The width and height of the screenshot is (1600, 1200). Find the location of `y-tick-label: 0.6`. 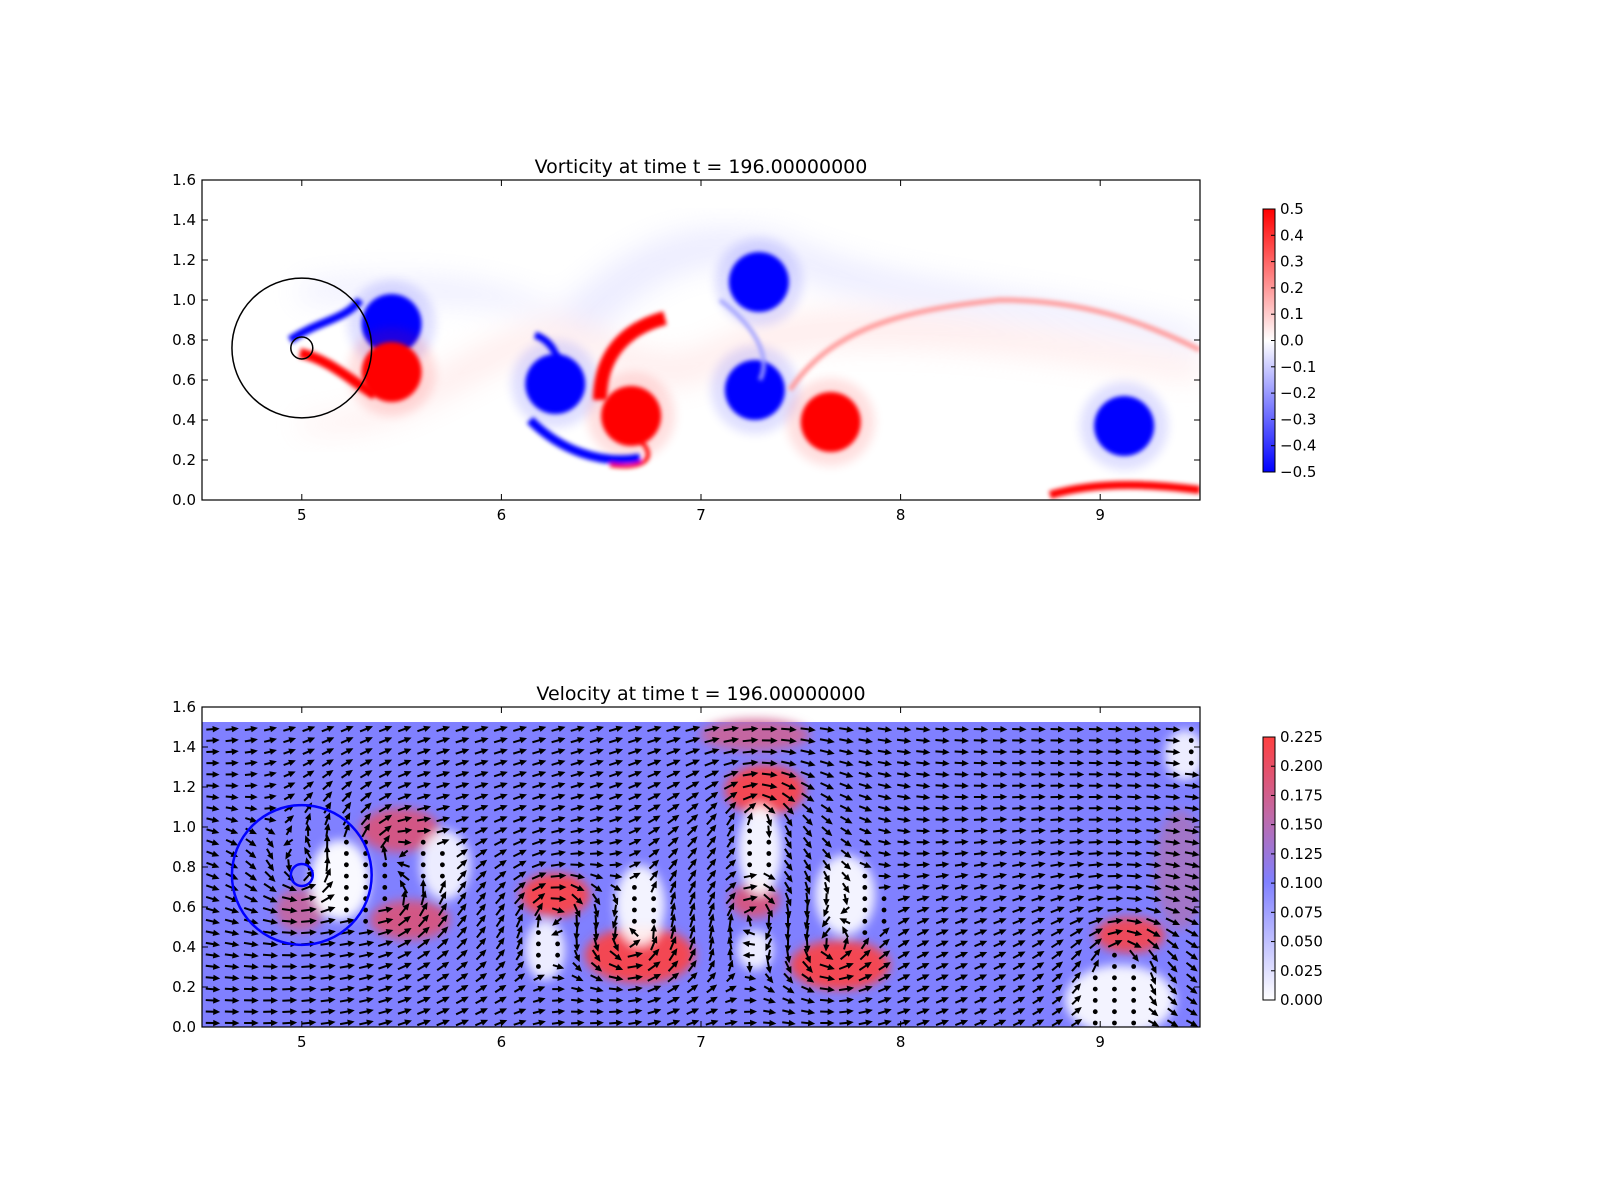

y-tick-label: 0.6 is located at coordinates (184, 907).